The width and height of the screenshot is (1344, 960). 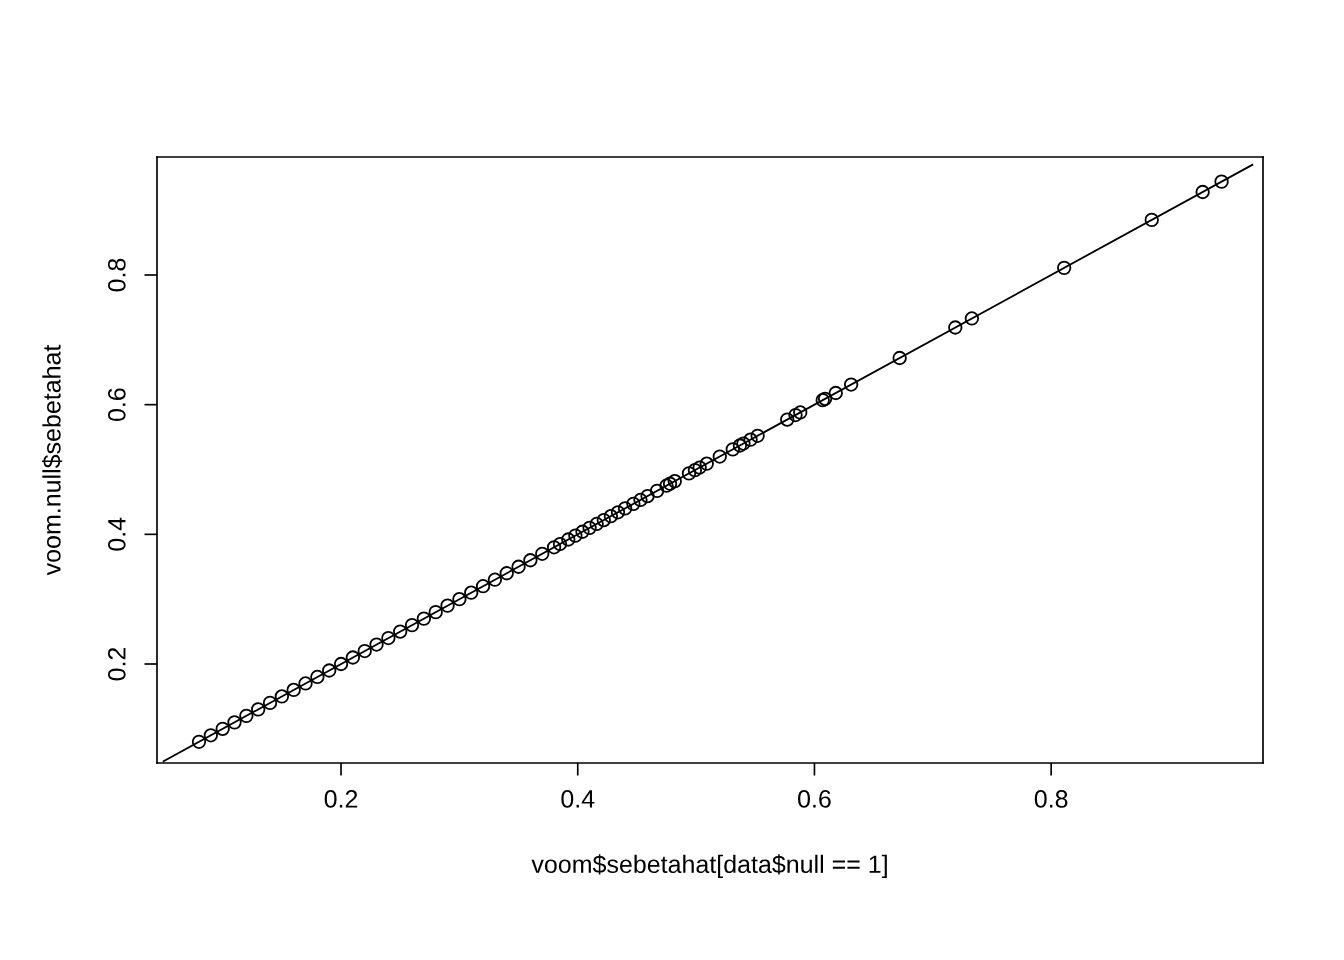 I want to click on y-tick-label: 0.4, so click(x=116, y=534).